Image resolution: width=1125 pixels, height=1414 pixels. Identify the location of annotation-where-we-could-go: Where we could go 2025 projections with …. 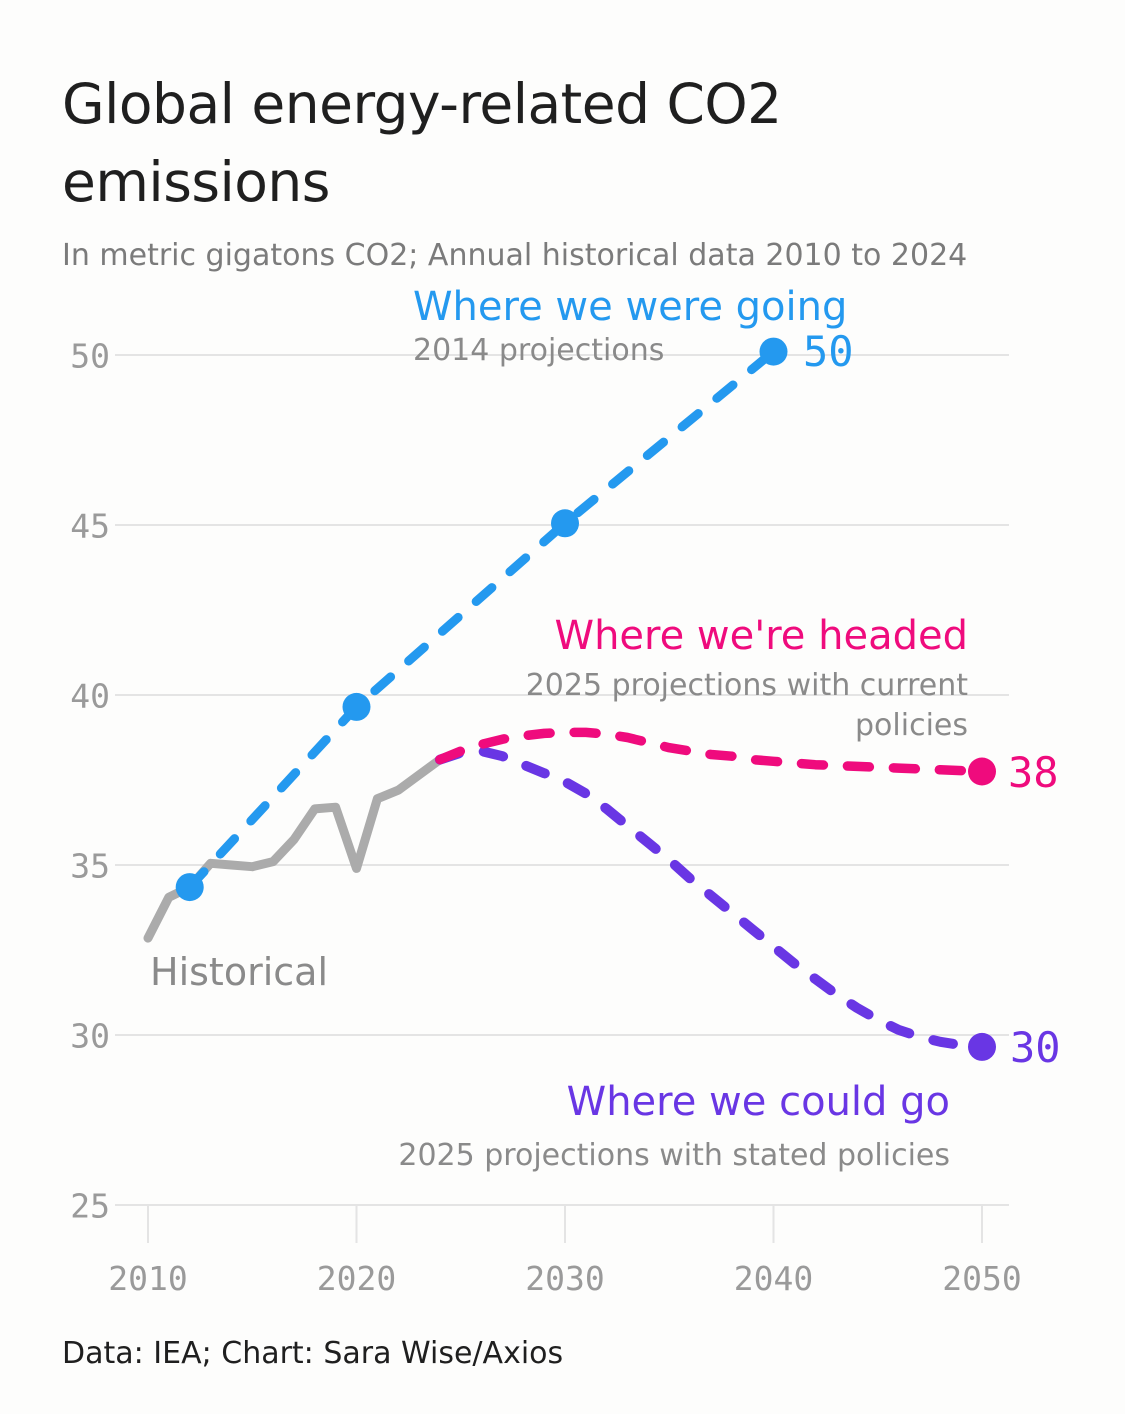
(674, 1127).